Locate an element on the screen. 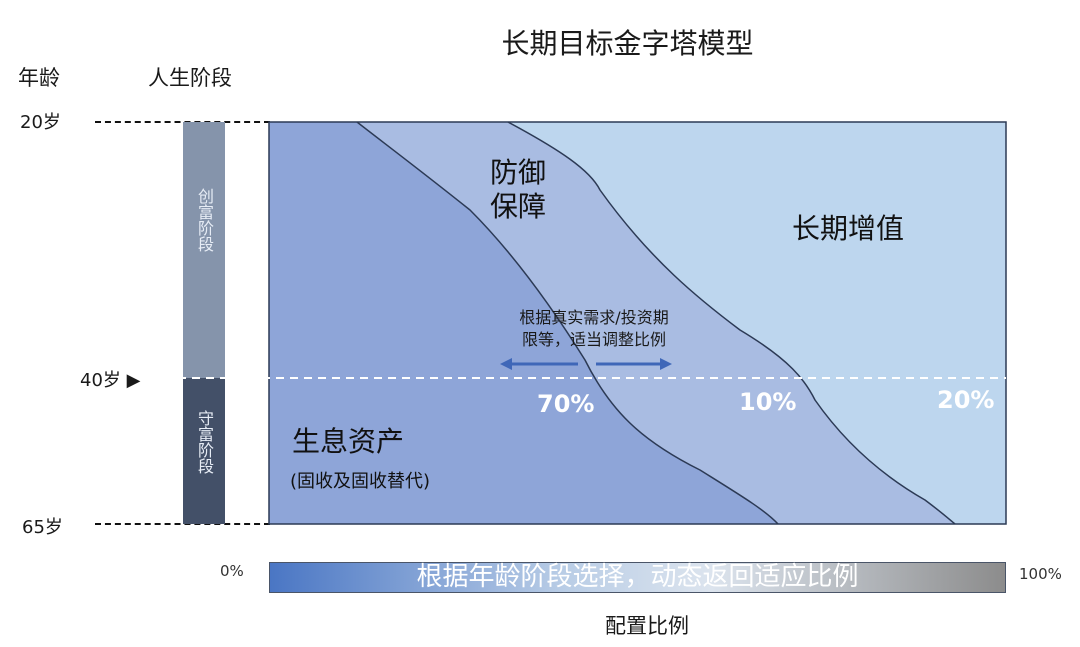 This screenshot has height=647, width=1080. adjustment-note: 根据真实需求/投资期 限等，适当调整比例 is located at coordinates (594, 329).